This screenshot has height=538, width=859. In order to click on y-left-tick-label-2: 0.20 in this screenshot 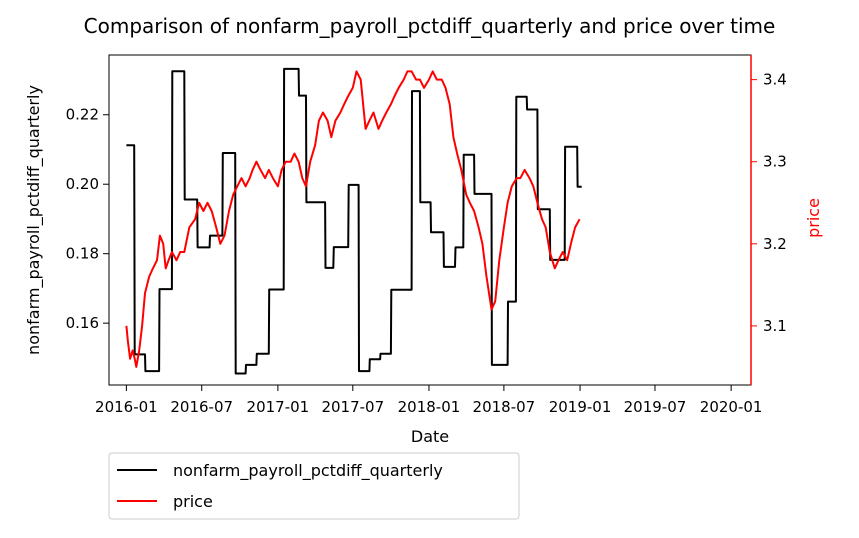, I will do `click(82, 184)`.